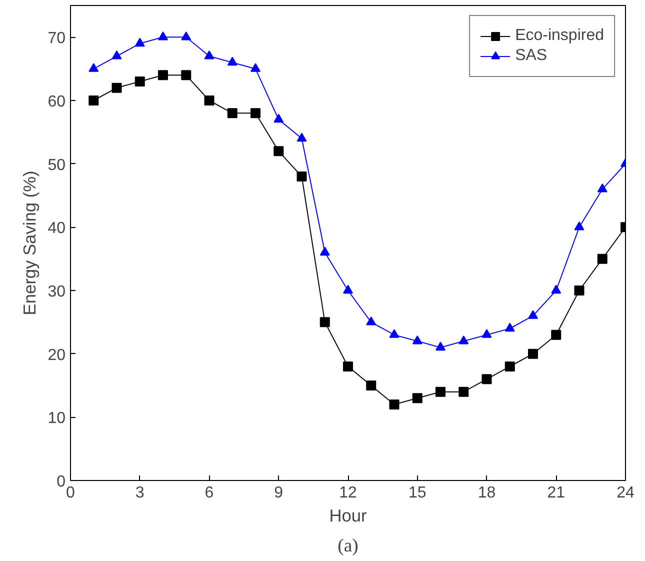 The height and width of the screenshot is (561, 645). Describe the element at coordinates (348, 546) in the screenshot. I see `text: (a)` at that location.